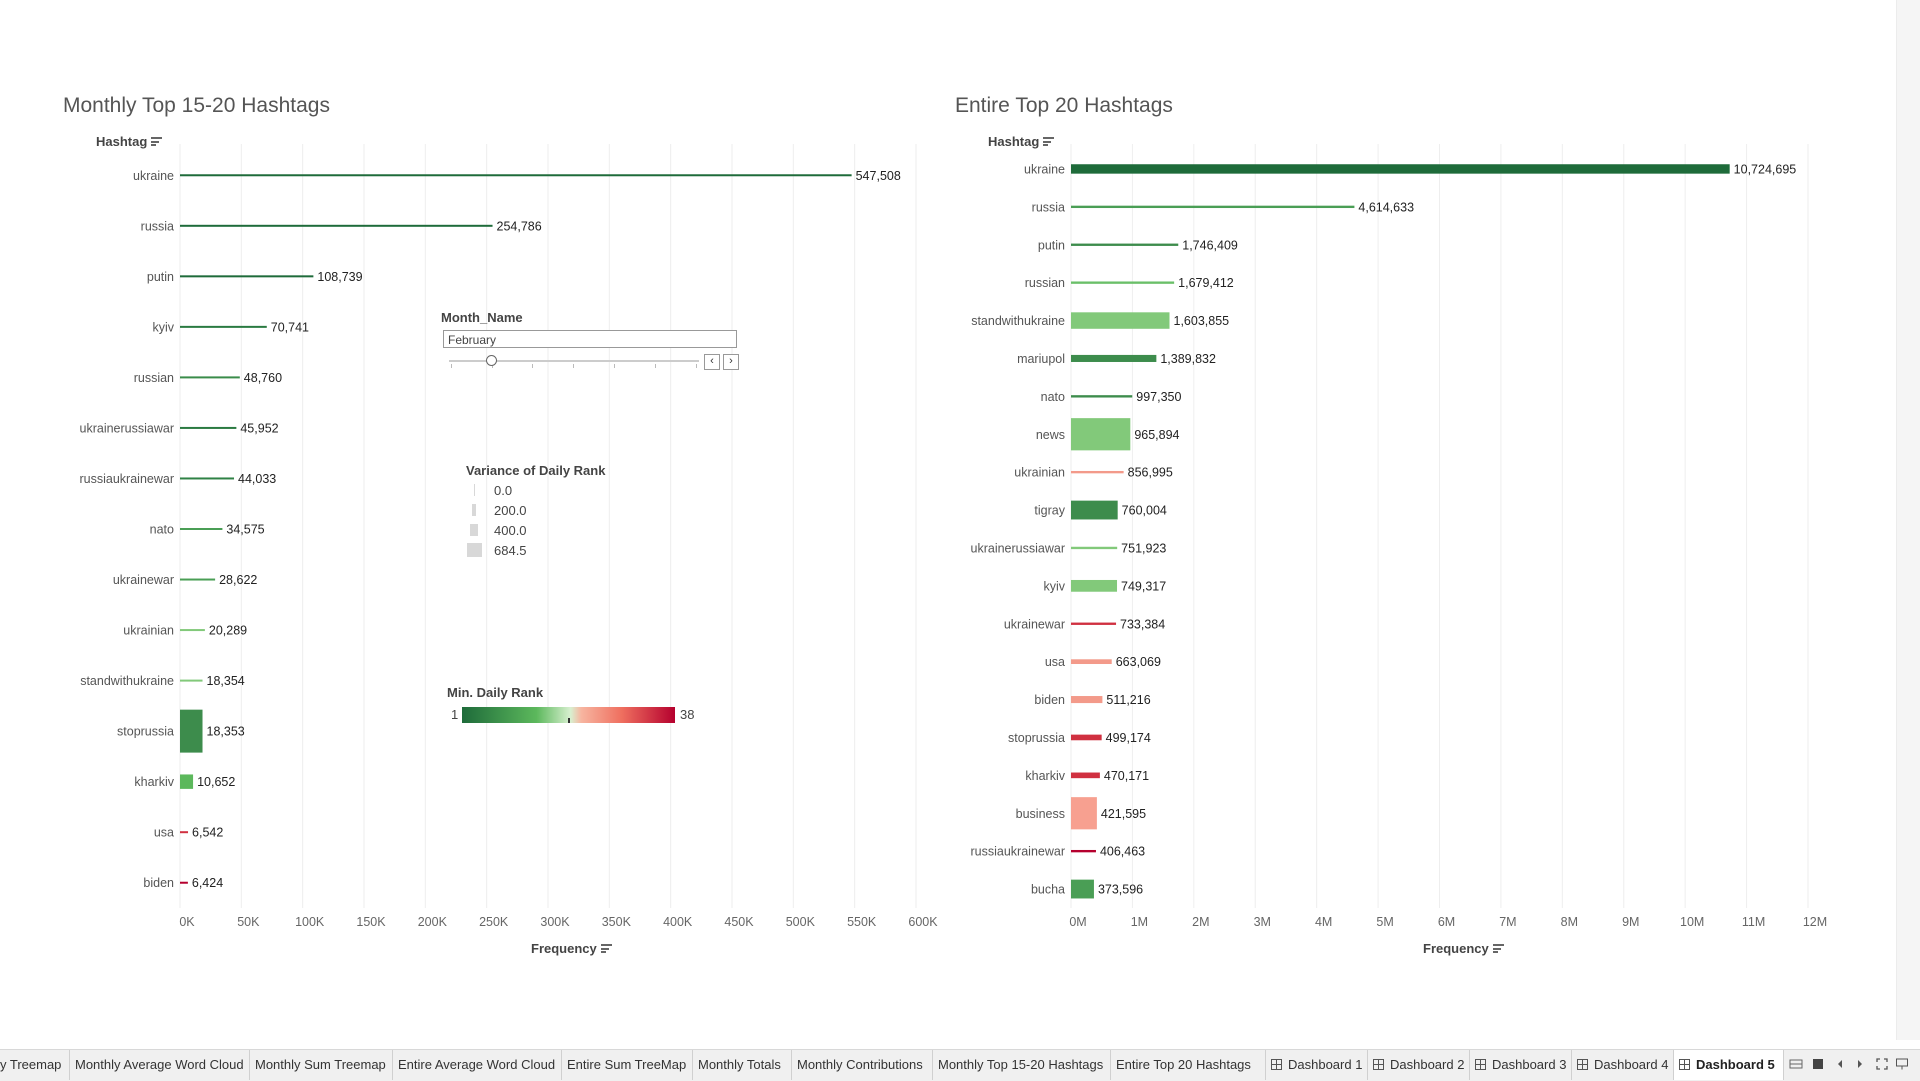 This screenshot has height=1081, width=1920. Describe the element at coordinates (1049, 511) in the screenshot. I see `right-chart-category-label: tigray` at that location.